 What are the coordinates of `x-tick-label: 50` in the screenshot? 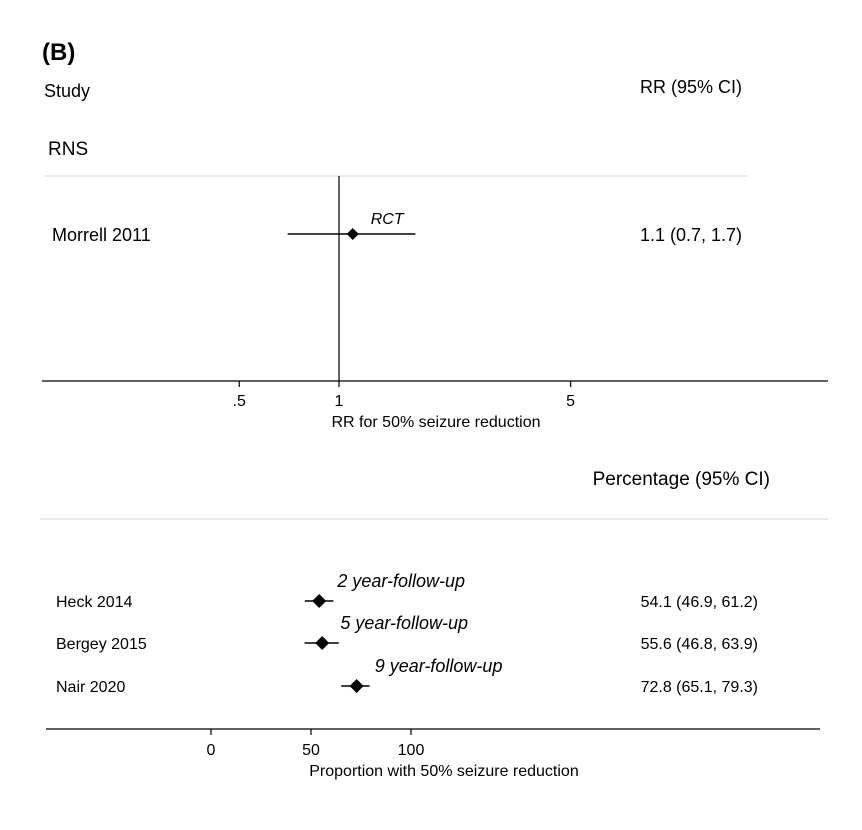 It's located at (311, 750).